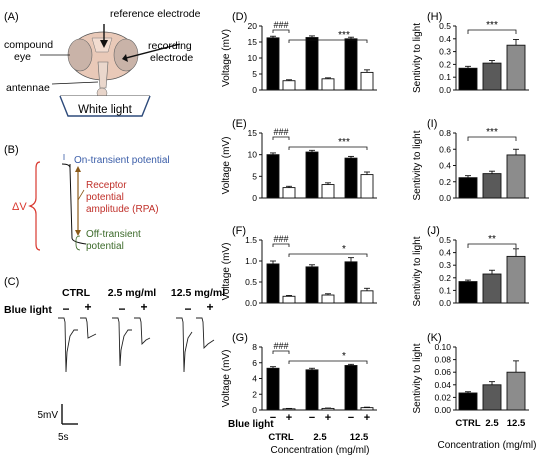 The height and width of the screenshot is (458, 550). What do you see at coordinates (155, 14) in the screenshot?
I see `reference-electrode-label: reference electrode` at bounding box center [155, 14].